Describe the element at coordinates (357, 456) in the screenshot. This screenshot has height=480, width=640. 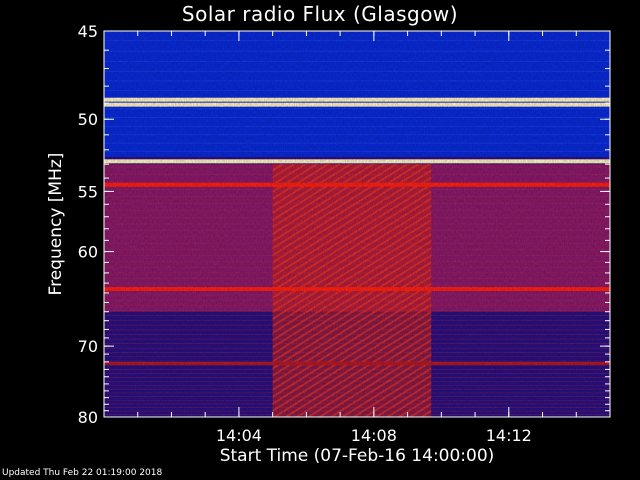
I see `x-axis-label: Start Time (07-Feb-16 14:00:00)` at that location.